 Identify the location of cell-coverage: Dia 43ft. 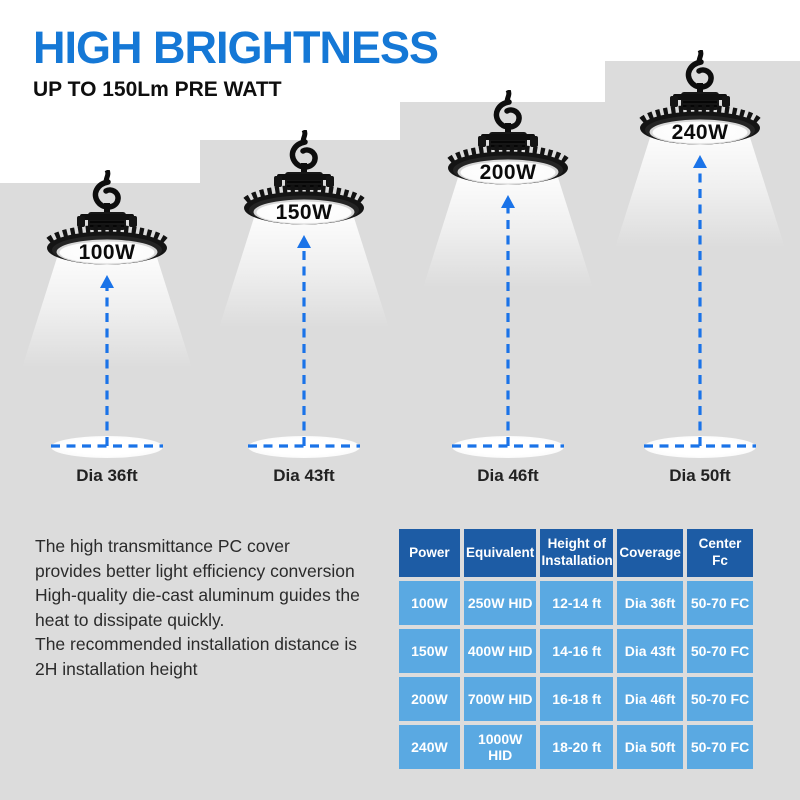
(650, 651).